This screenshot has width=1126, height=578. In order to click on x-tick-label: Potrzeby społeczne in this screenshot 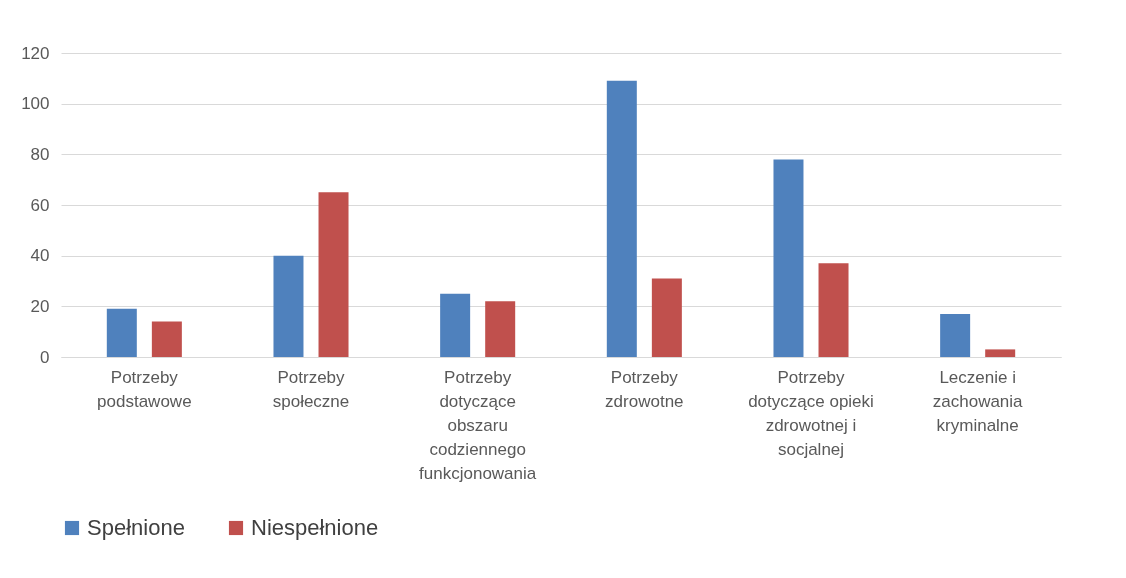, I will do `click(311, 389)`.